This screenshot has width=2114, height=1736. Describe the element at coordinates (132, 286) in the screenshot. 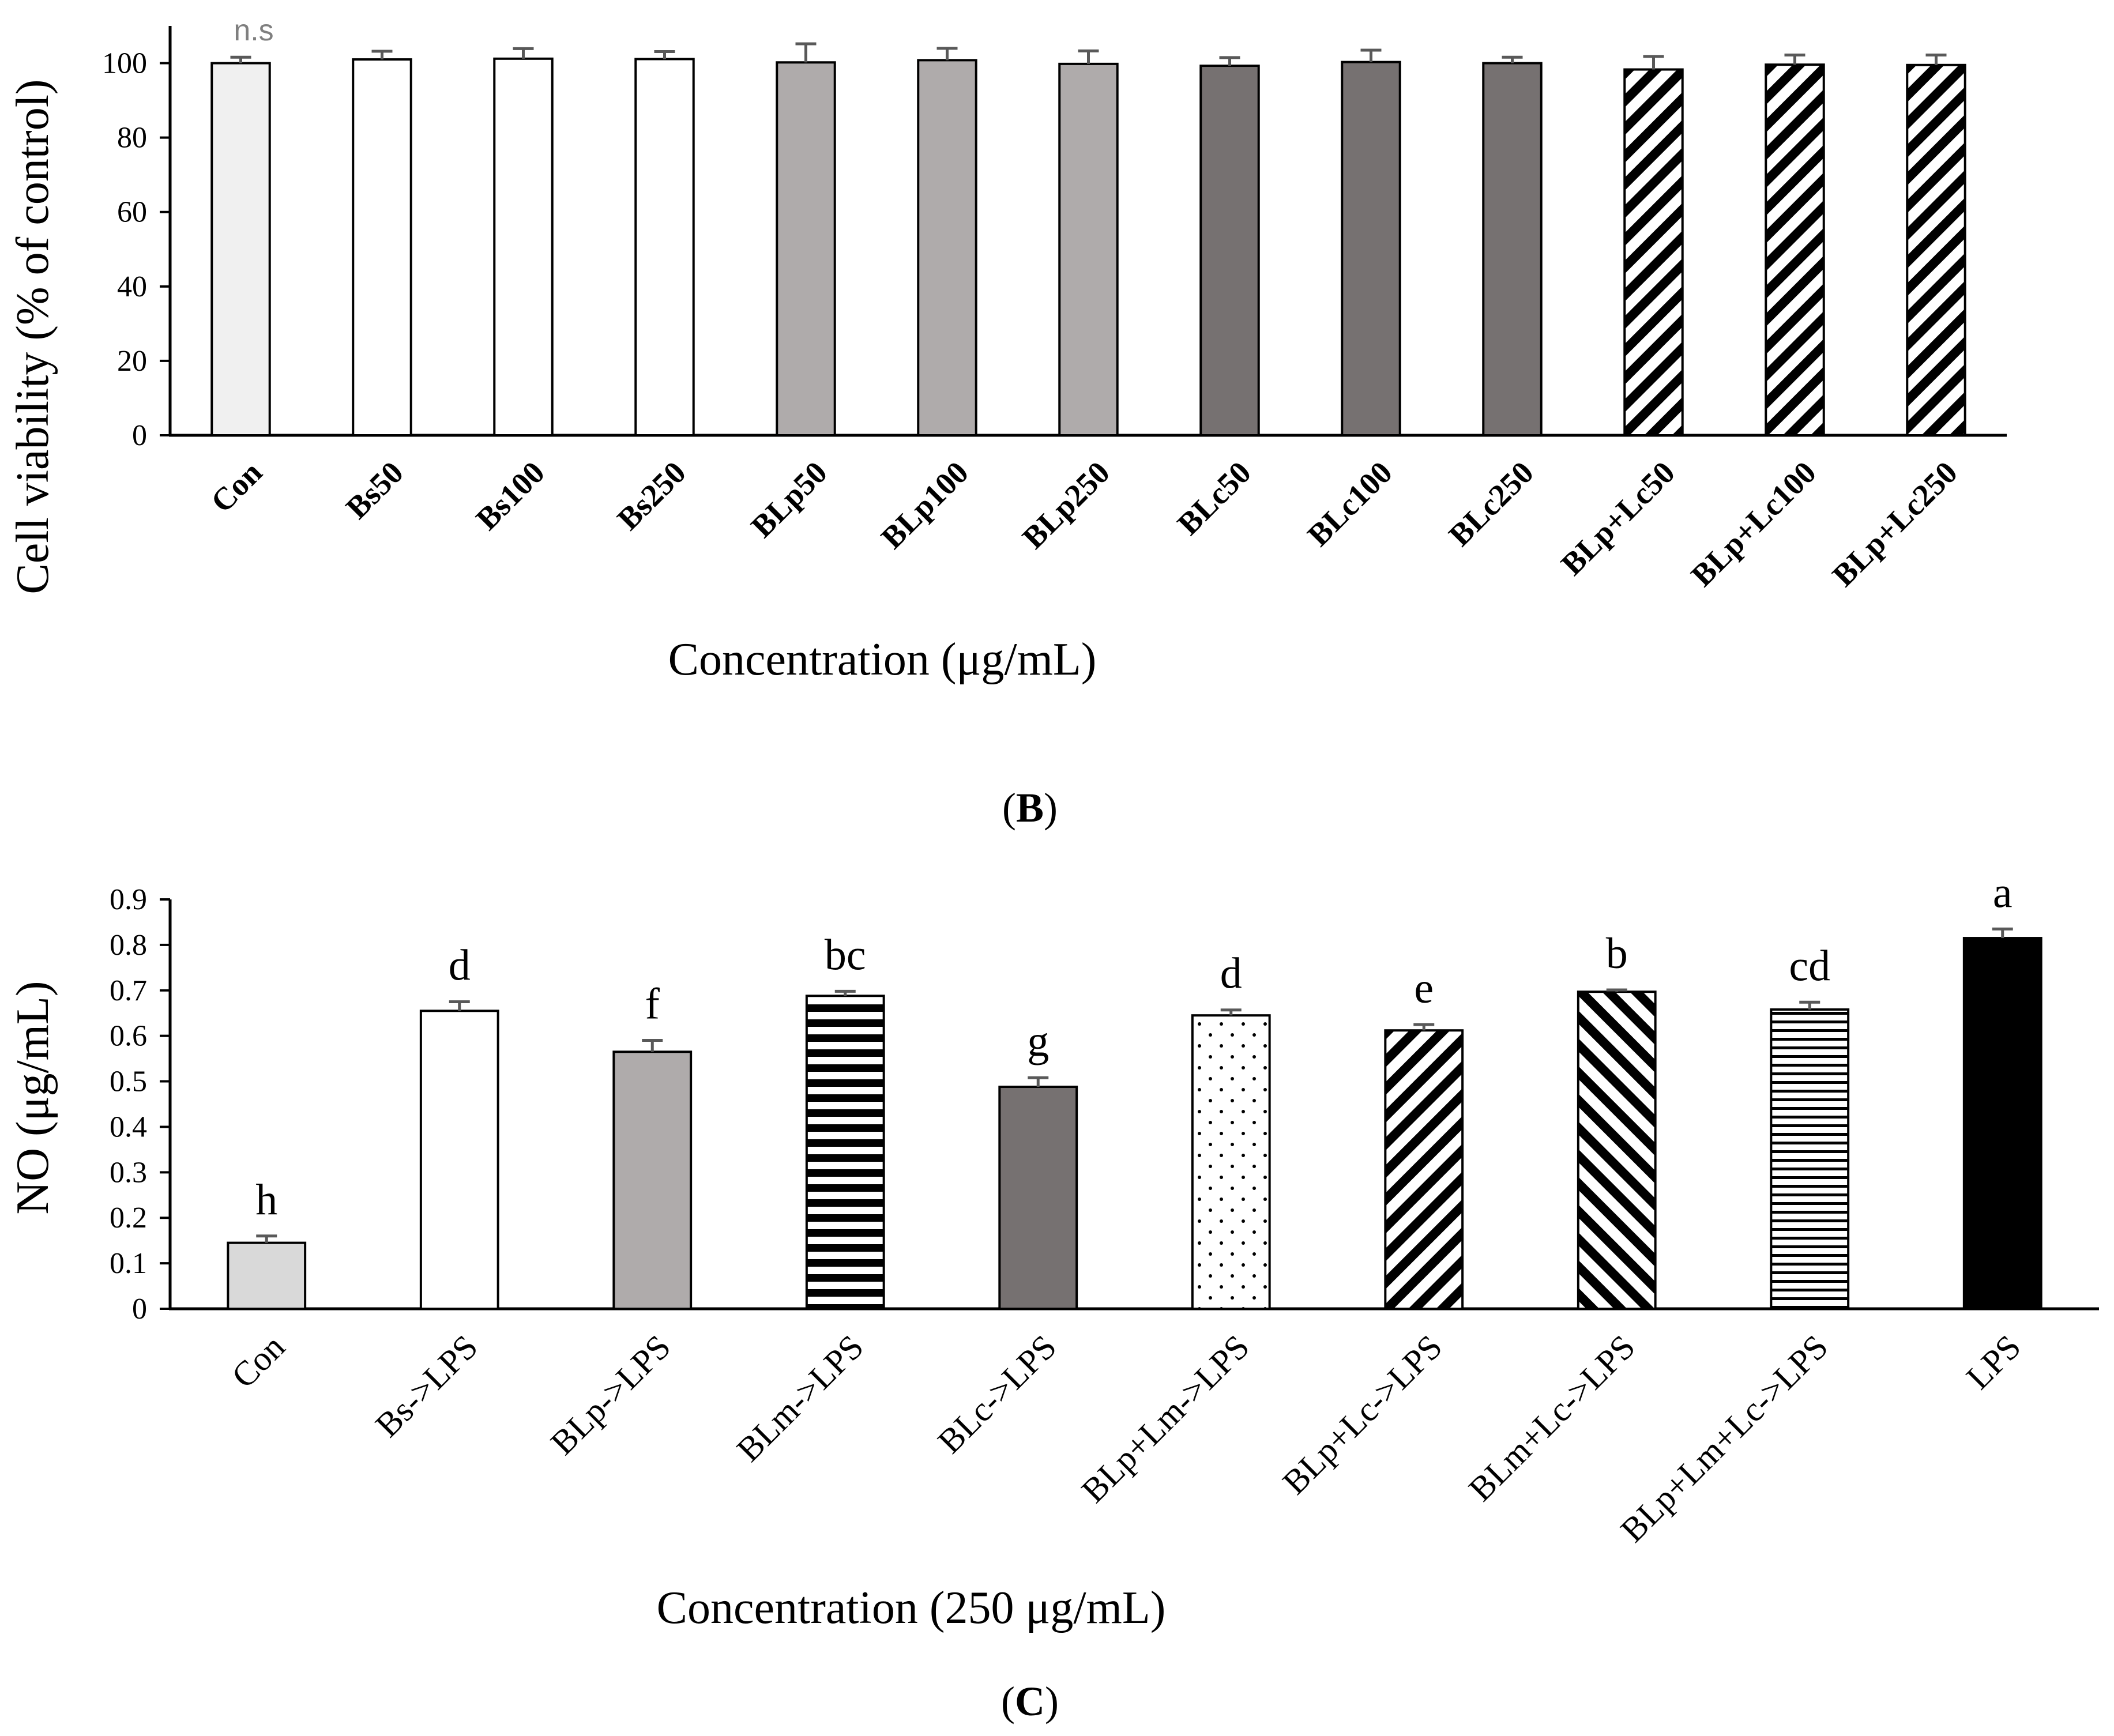

I see `y-tick-label: 40` at that location.